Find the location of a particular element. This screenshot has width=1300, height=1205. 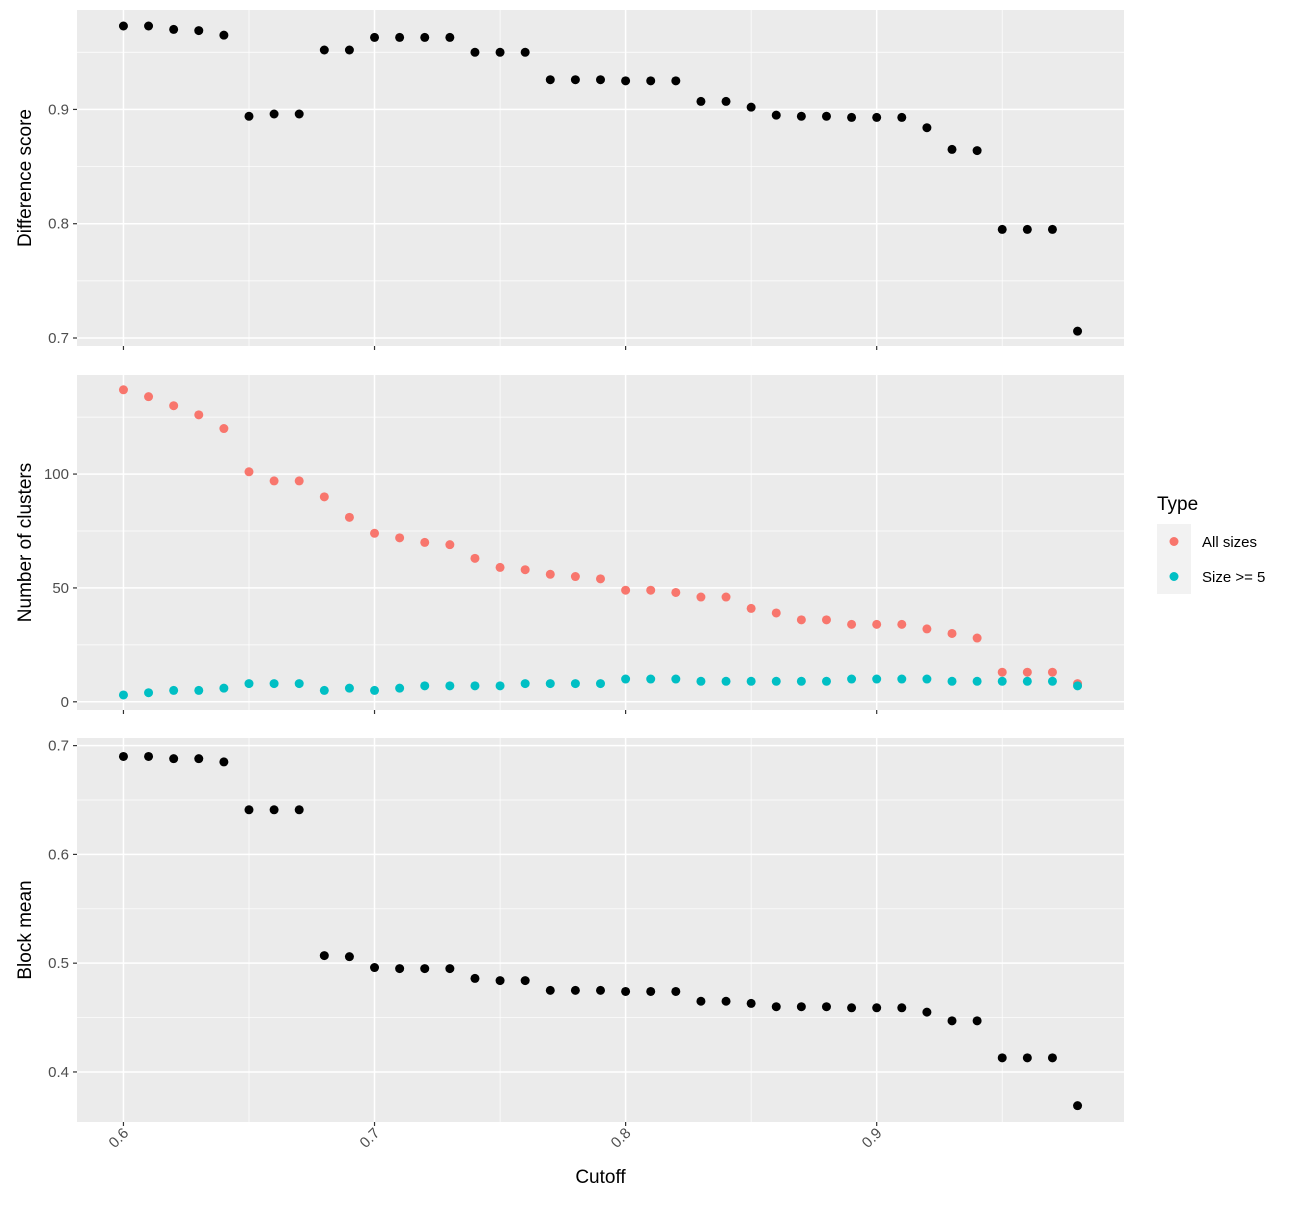

x-tick-label: 0.8 is located at coordinates (621, 1138).